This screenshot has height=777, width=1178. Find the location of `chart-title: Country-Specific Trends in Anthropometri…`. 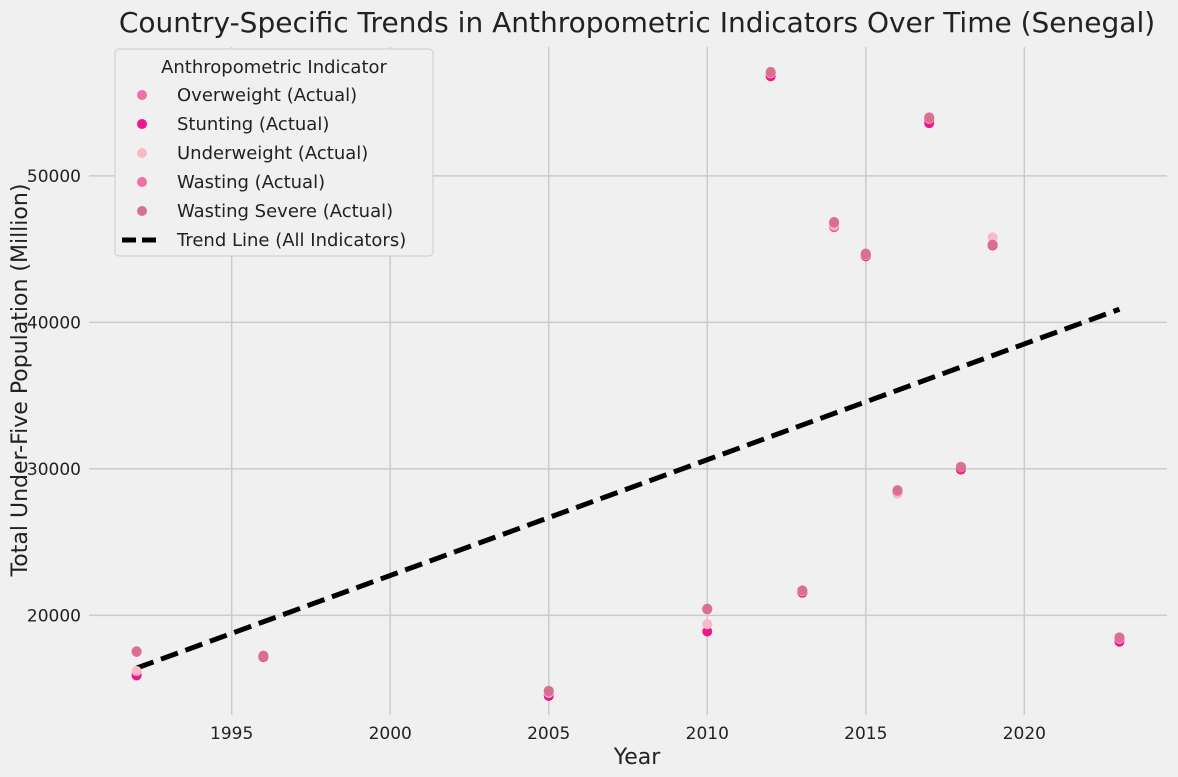

chart-title: Country-Specific Trends in Anthropometri… is located at coordinates (637, 22).